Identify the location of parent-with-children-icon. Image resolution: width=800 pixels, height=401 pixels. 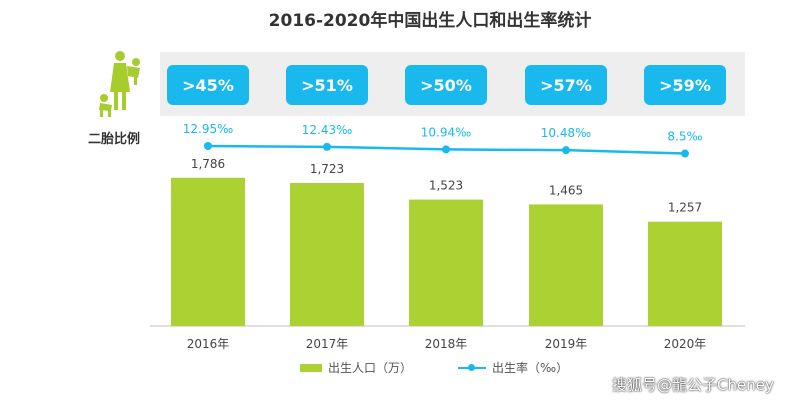
(119, 84).